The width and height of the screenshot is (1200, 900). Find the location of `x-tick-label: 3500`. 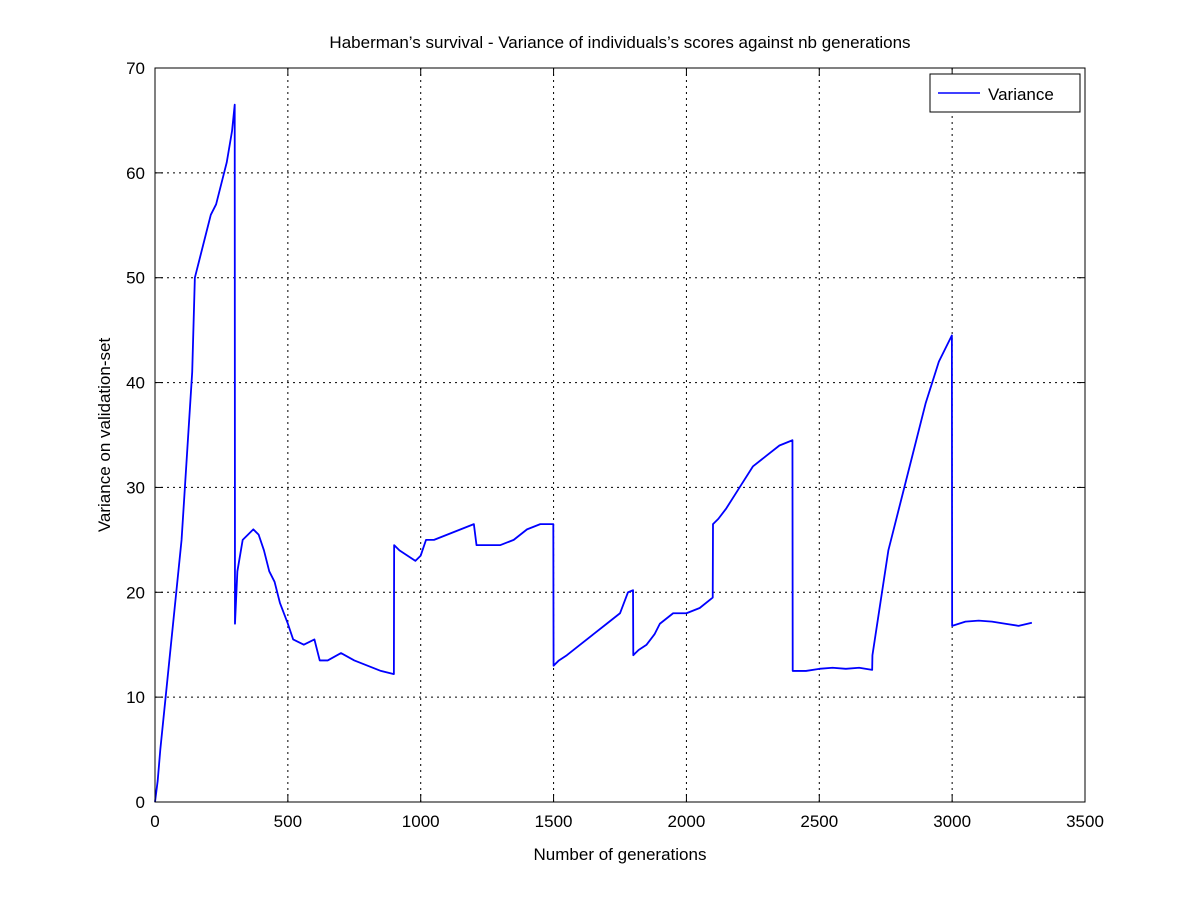

x-tick-label: 3500 is located at coordinates (1085, 821).